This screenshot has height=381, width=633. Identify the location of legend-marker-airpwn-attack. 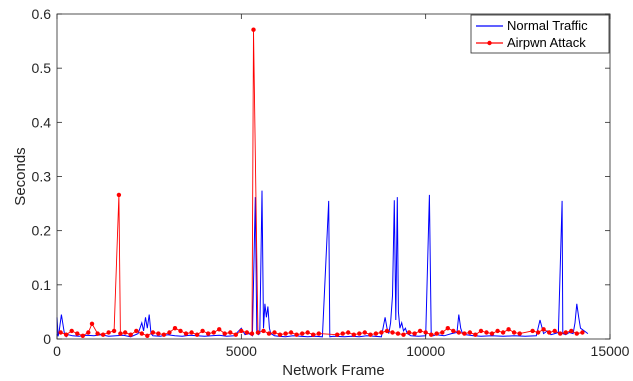
(489, 43).